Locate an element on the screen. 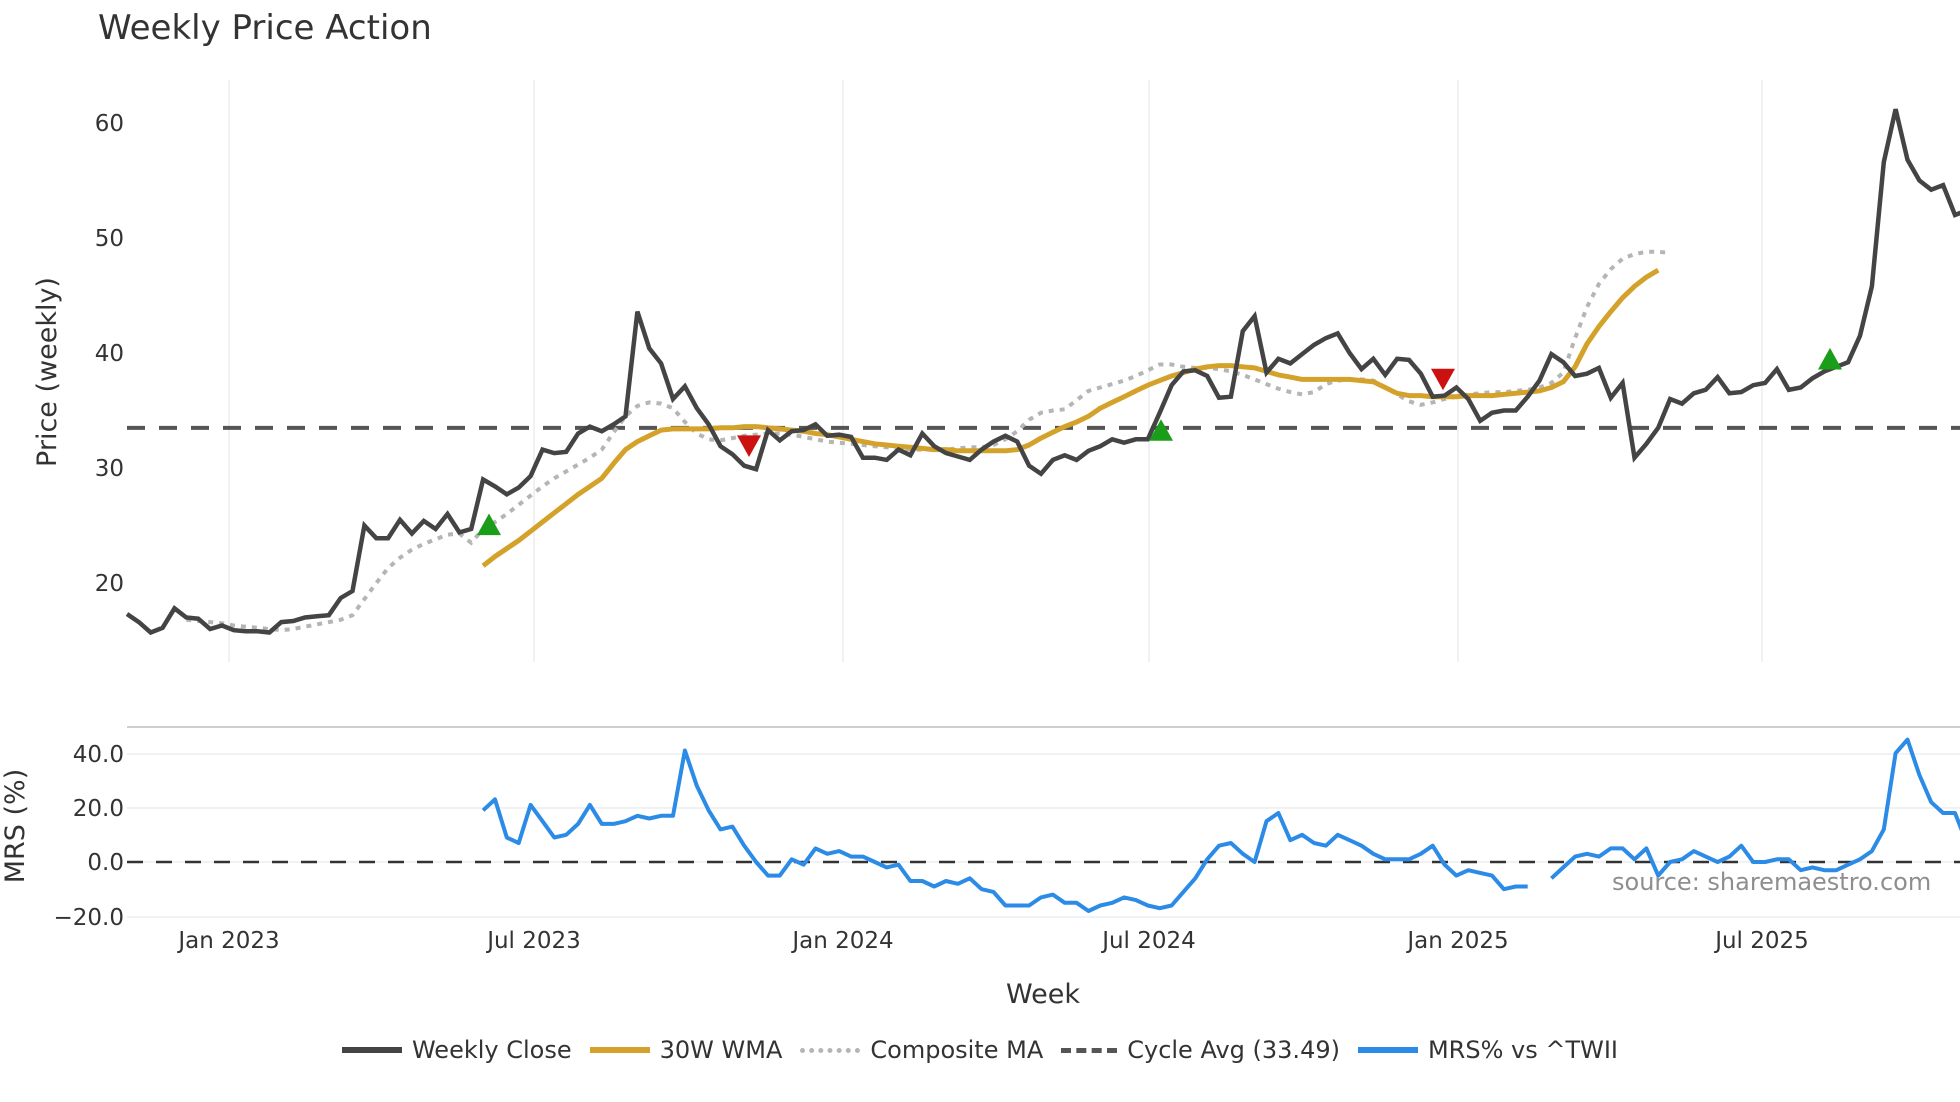 The width and height of the screenshot is (1960, 1102). watermark: source: sharemaestro.com is located at coordinates (1771, 882).